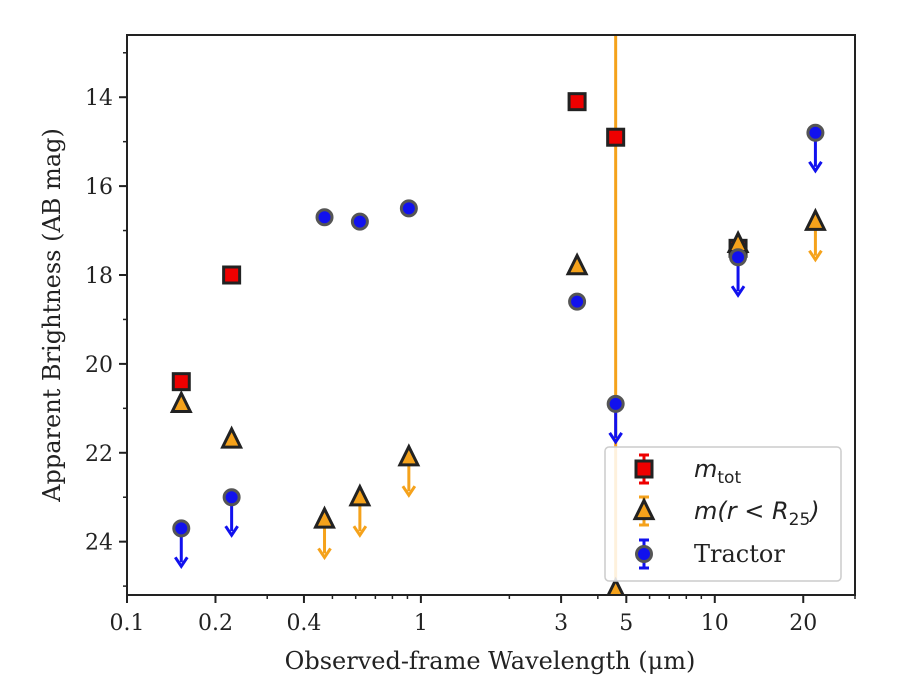 The image size is (900, 700). I want to click on y-tick-label-5: 24, so click(99, 543).